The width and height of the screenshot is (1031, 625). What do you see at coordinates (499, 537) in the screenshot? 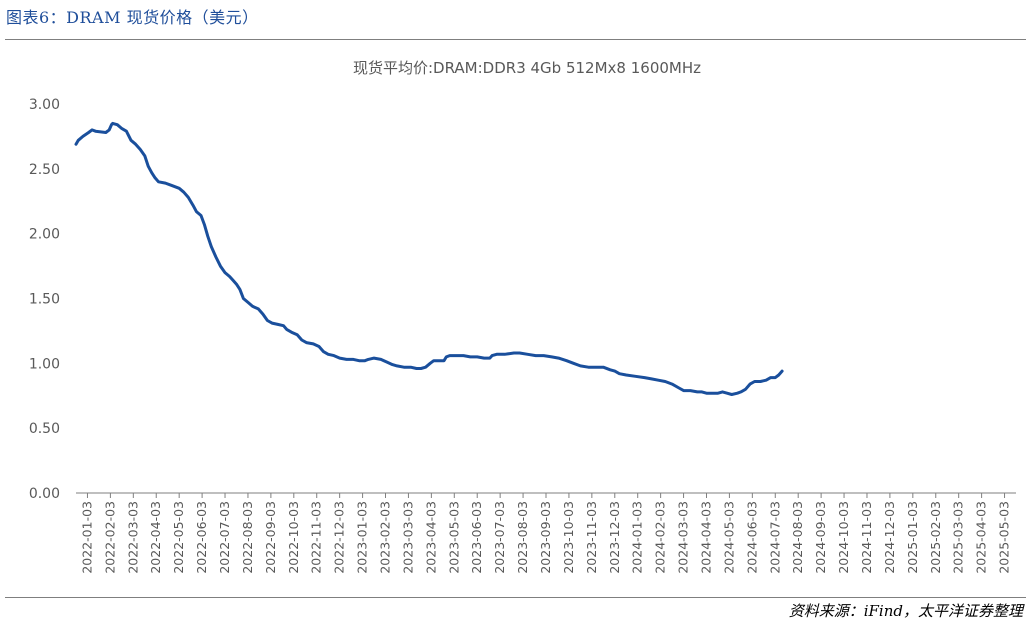
I see `x-tick-label: 2023-07-03` at bounding box center [499, 537].